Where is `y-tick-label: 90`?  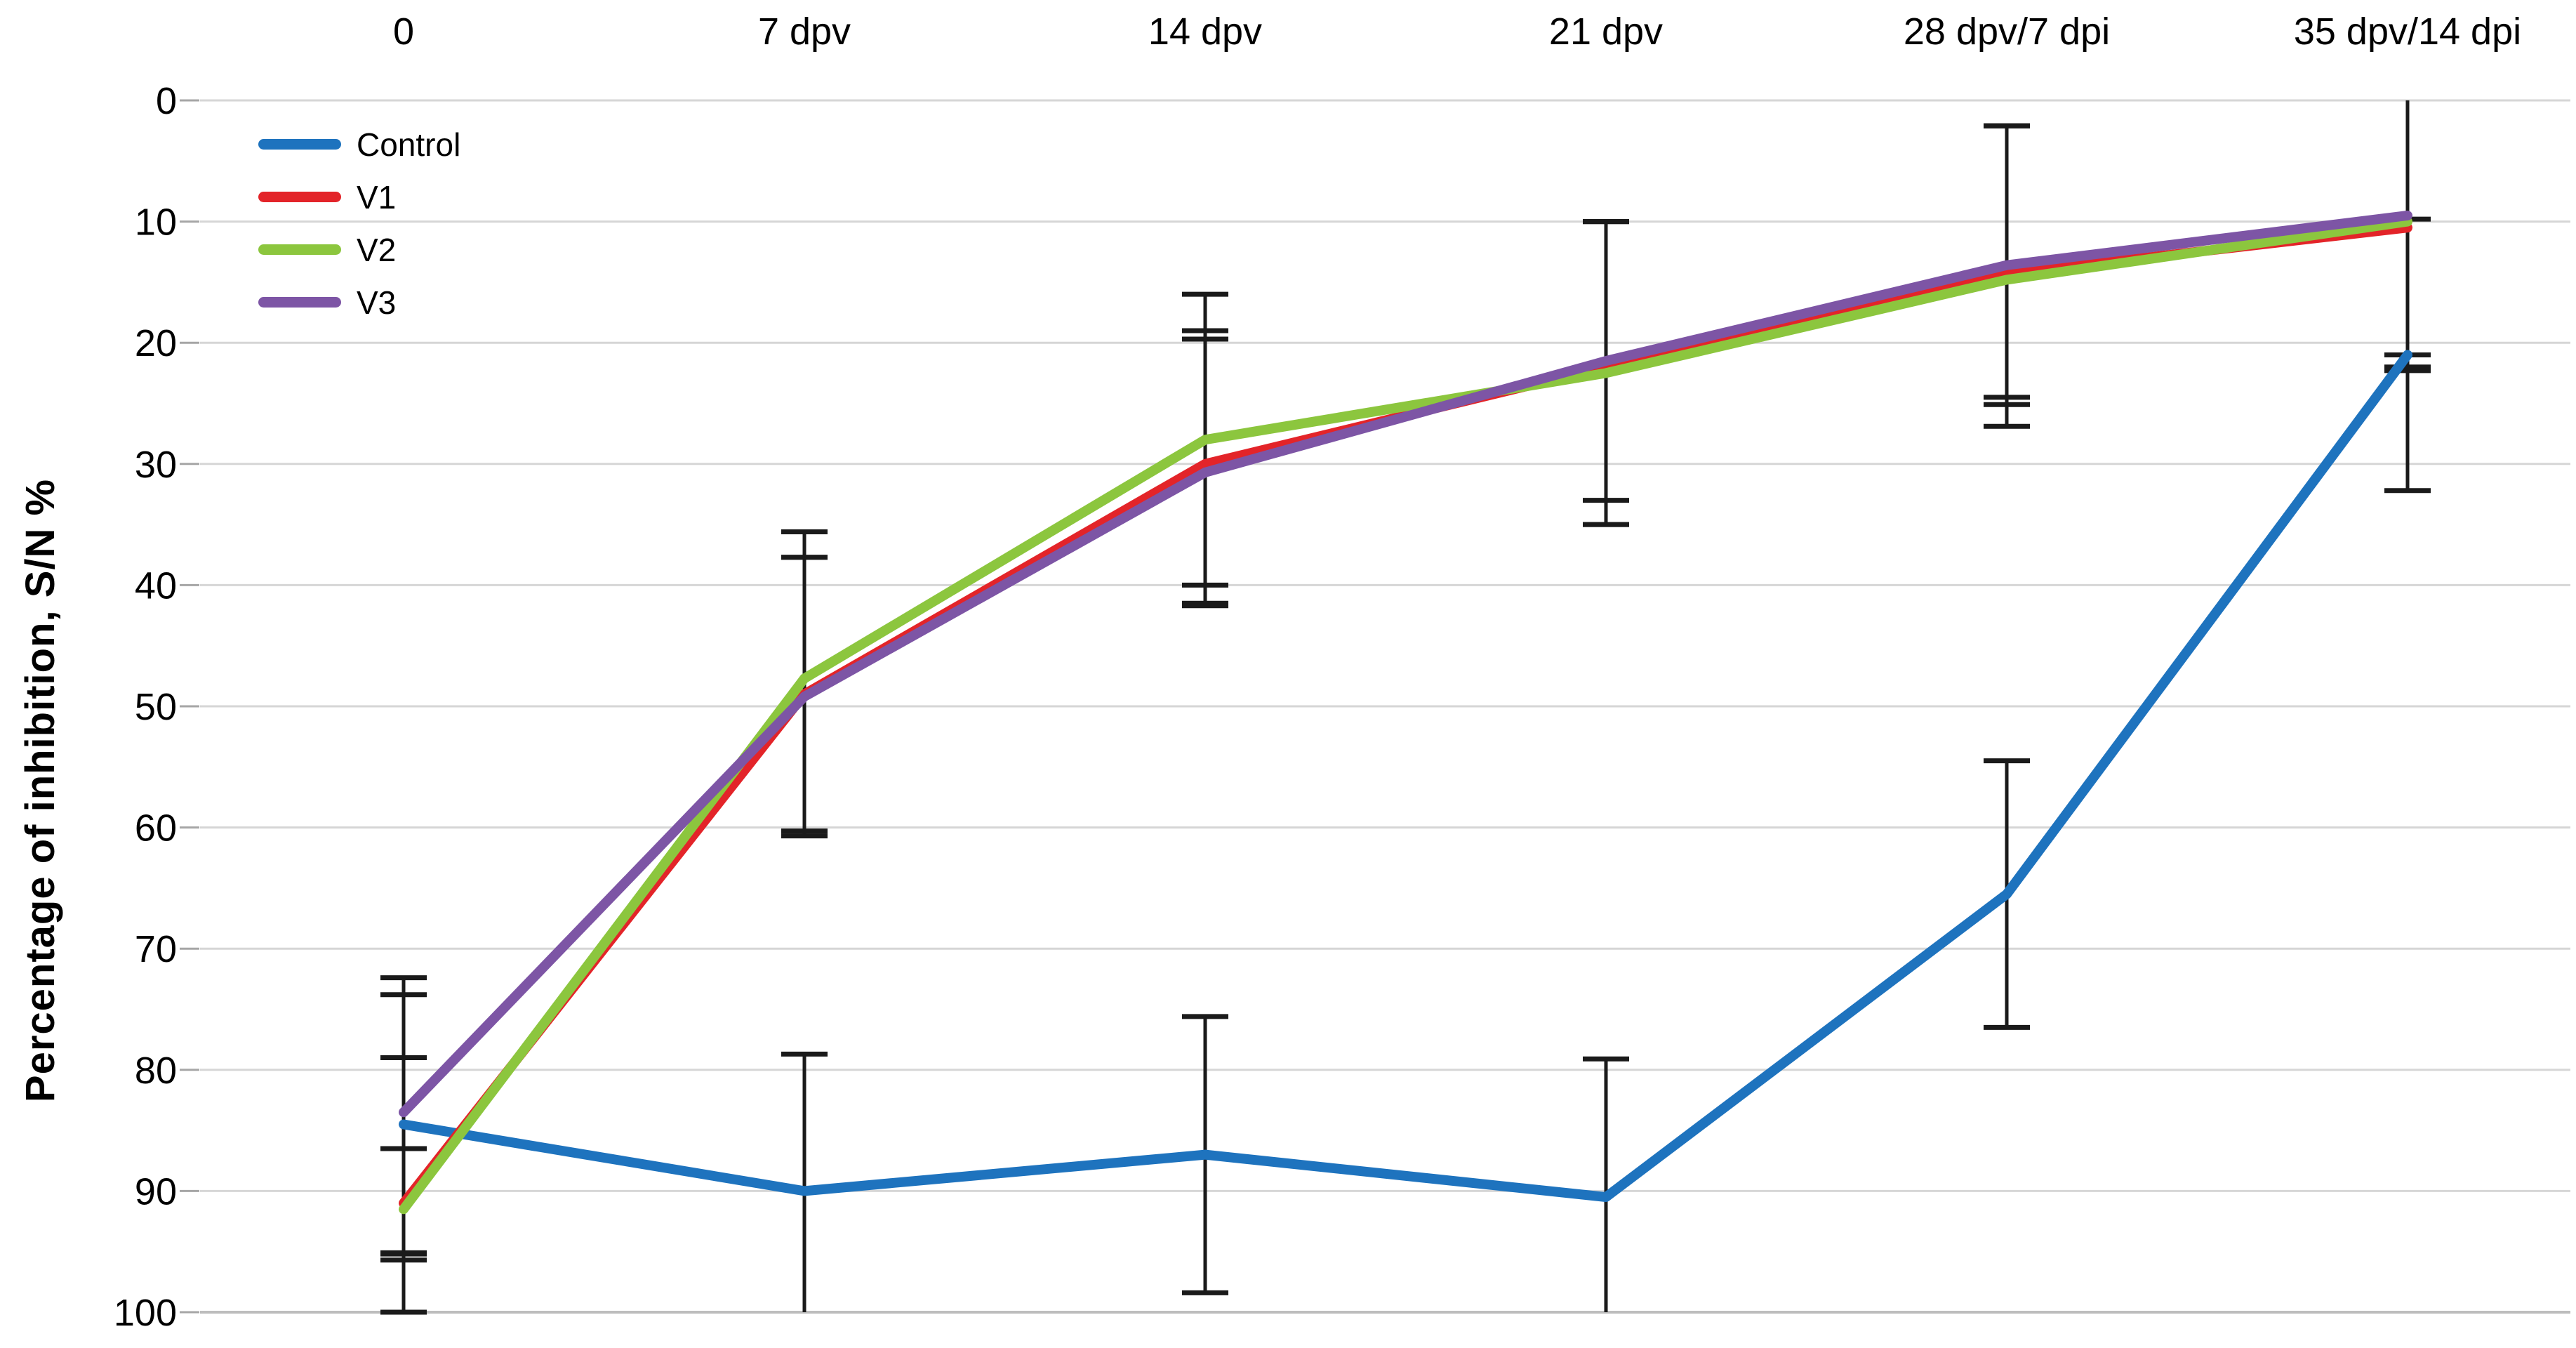
y-tick-label: 90 is located at coordinates (156, 1191).